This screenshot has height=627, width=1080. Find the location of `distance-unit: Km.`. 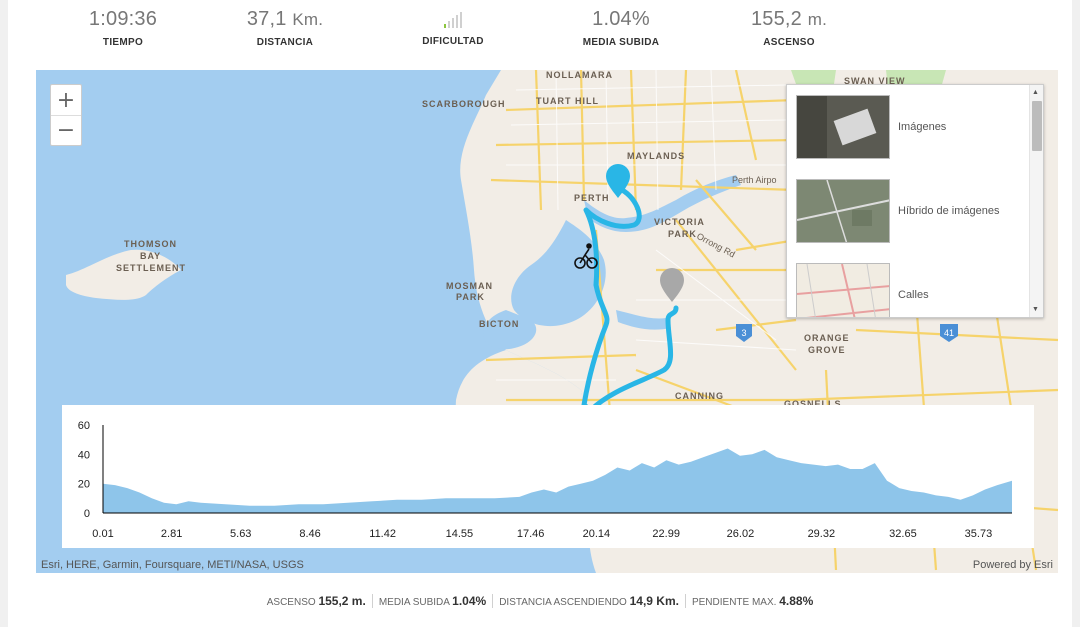

distance-unit: Km. is located at coordinates (308, 19).